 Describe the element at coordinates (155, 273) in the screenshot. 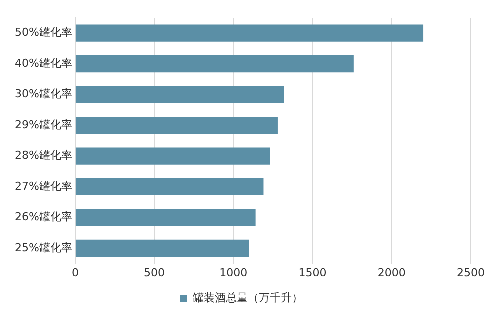

I see `x-tick-label: 500` at that location.